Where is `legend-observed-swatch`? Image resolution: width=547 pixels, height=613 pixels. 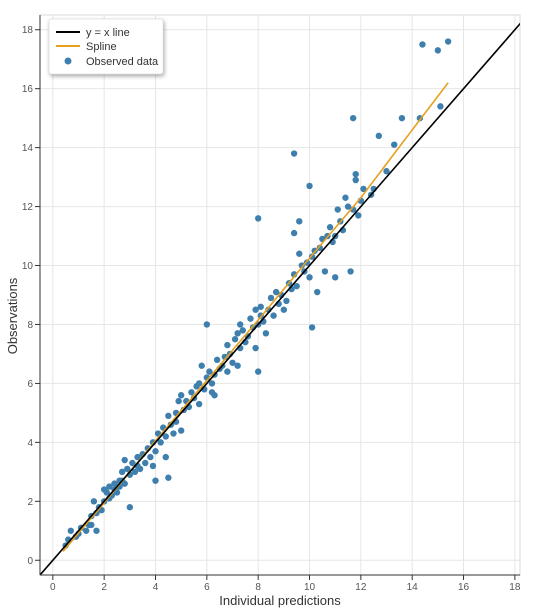
legend-observed-swatch is located at coordinates (68, 61).